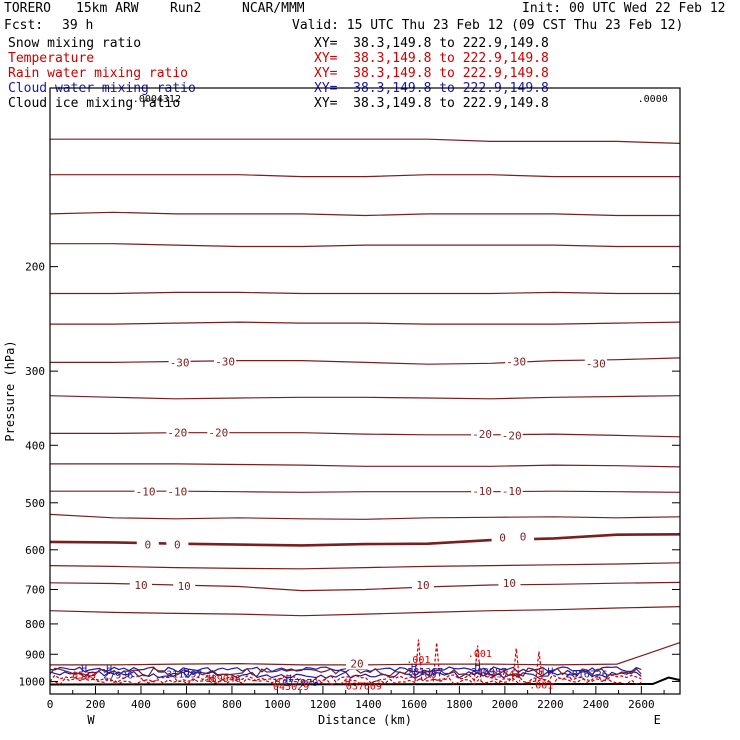 This screenshot has width=740, height=740. I want to click on precip-contours, so click(345, 662).